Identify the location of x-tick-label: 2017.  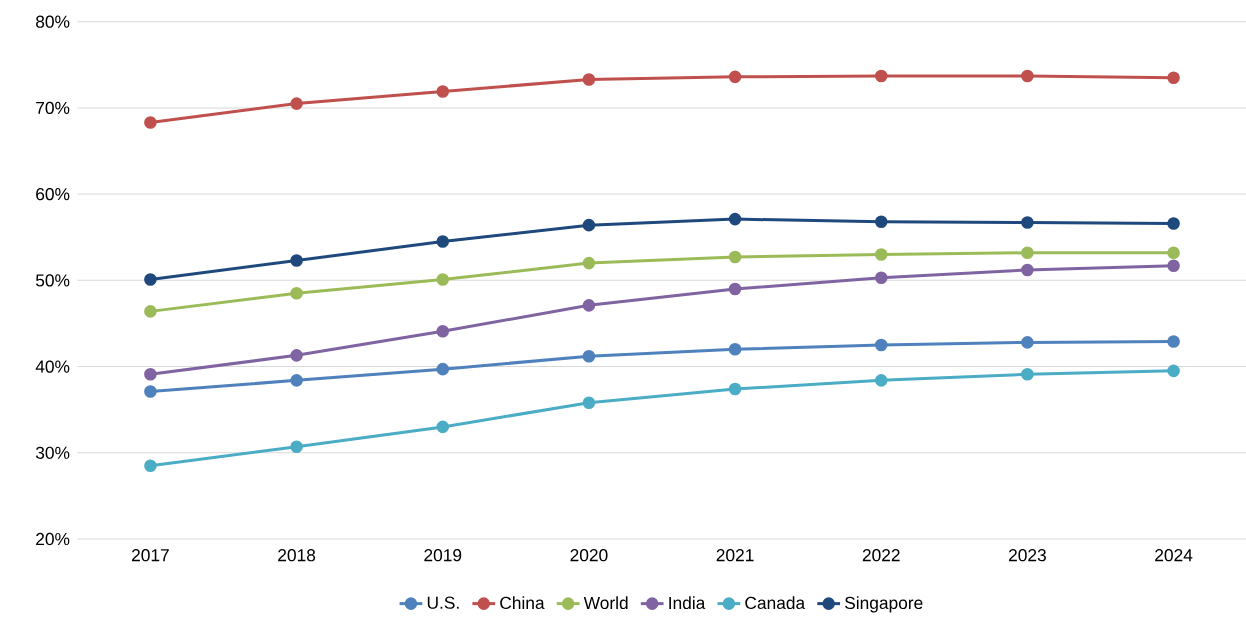
(150, 555).